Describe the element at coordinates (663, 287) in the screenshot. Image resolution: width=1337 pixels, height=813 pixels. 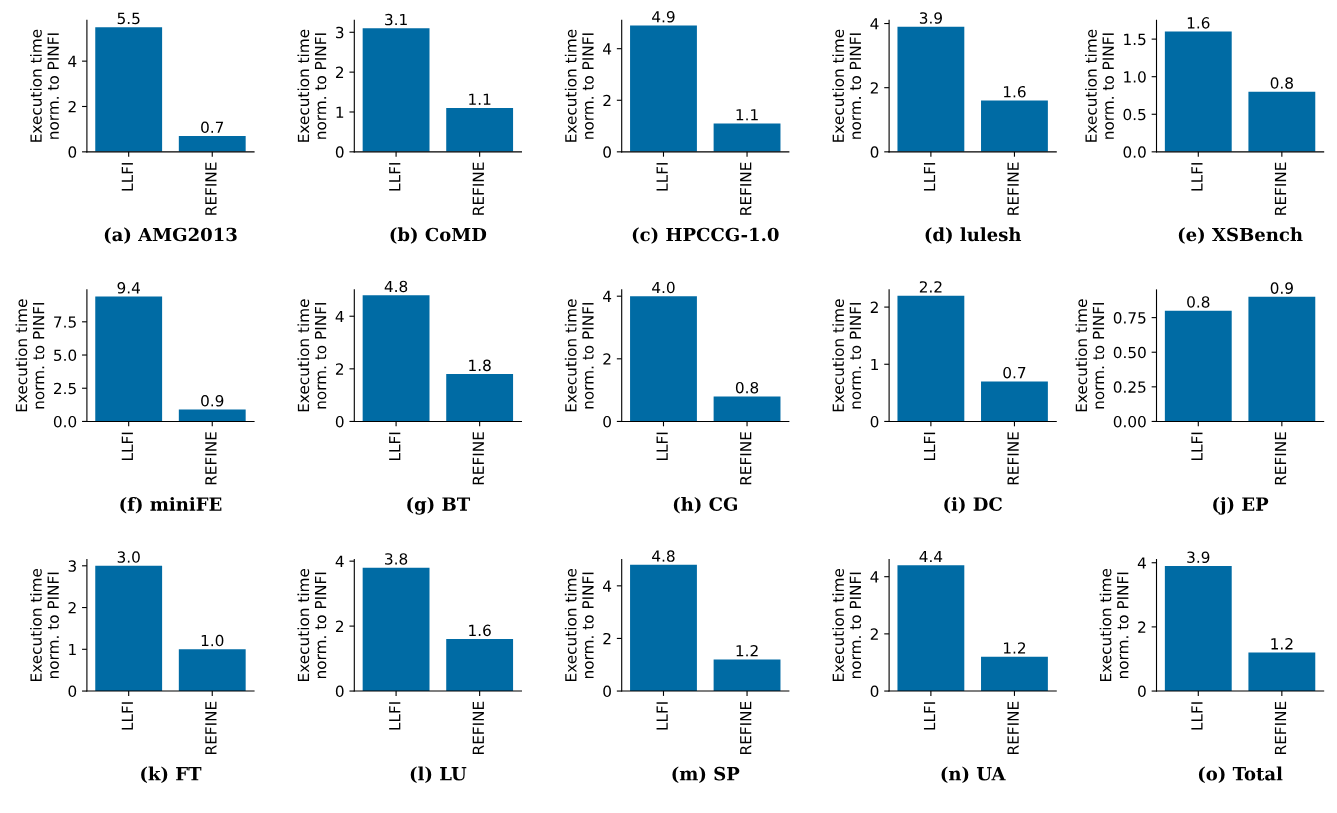
I see `data-label: 4.0` at that location.